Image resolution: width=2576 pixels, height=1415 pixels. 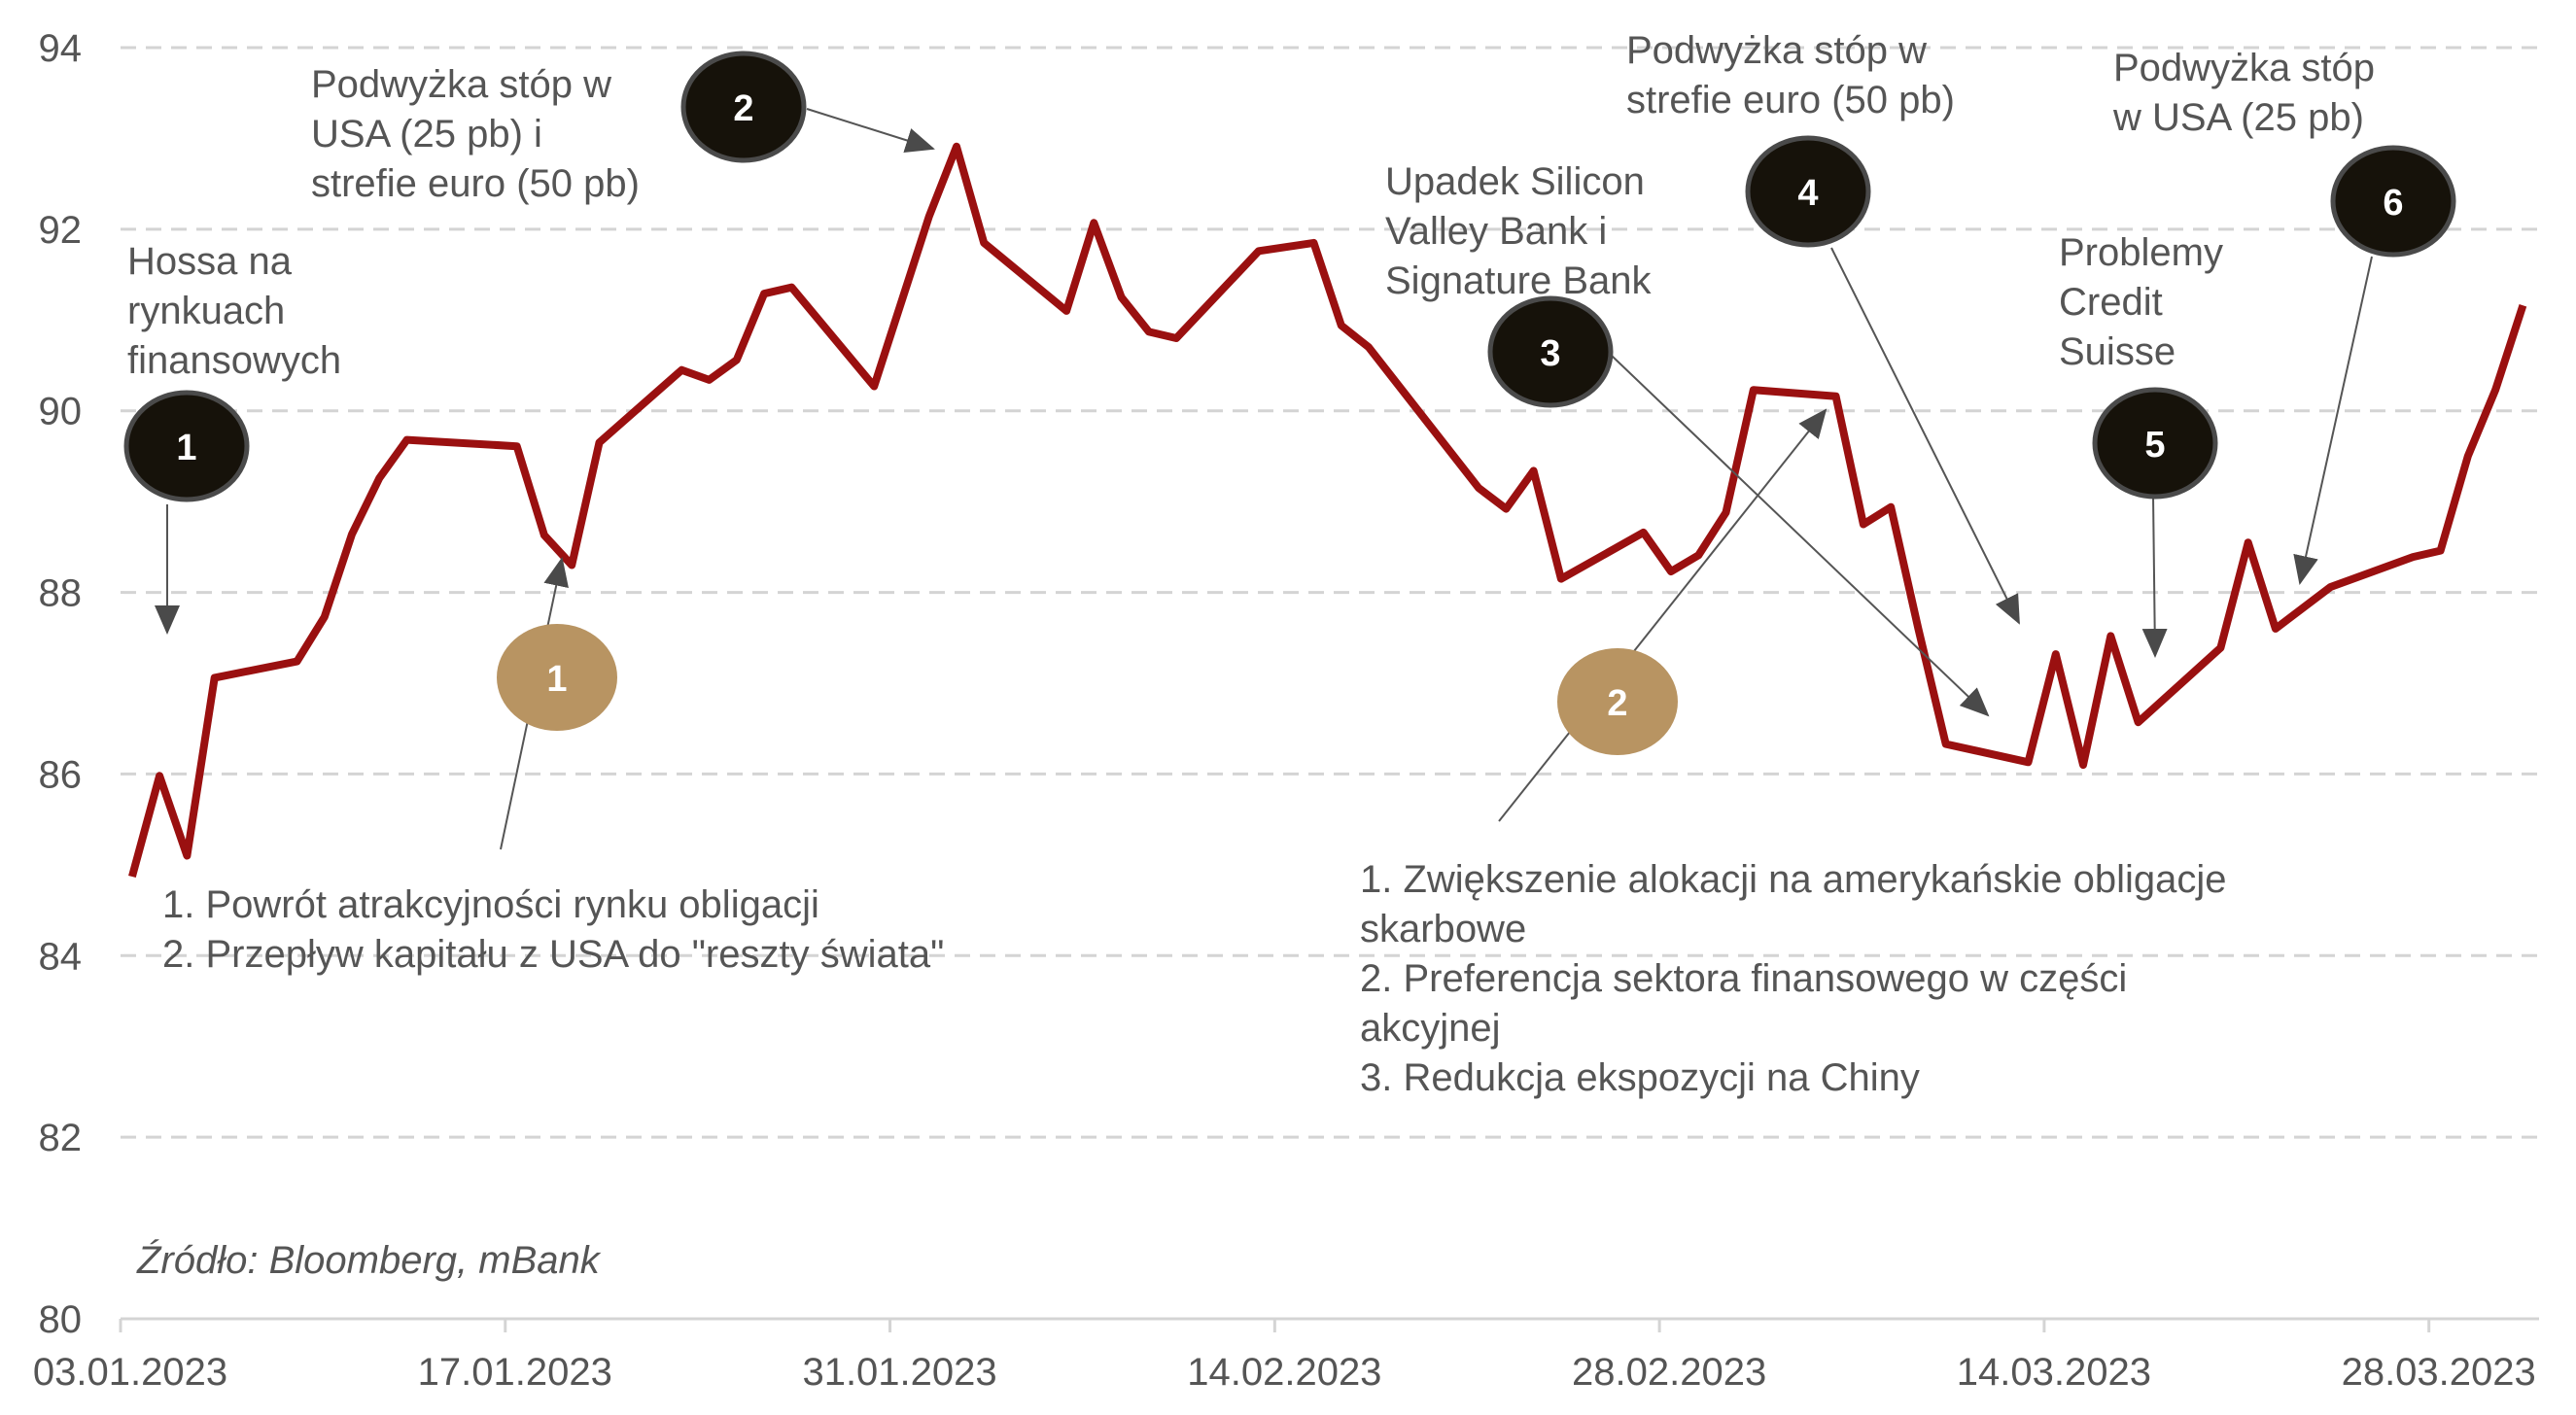 What do you see at coordinates (61, 774) in the screenshot?
I see `y-tick-label: 86` at bounding box center [61, 774].